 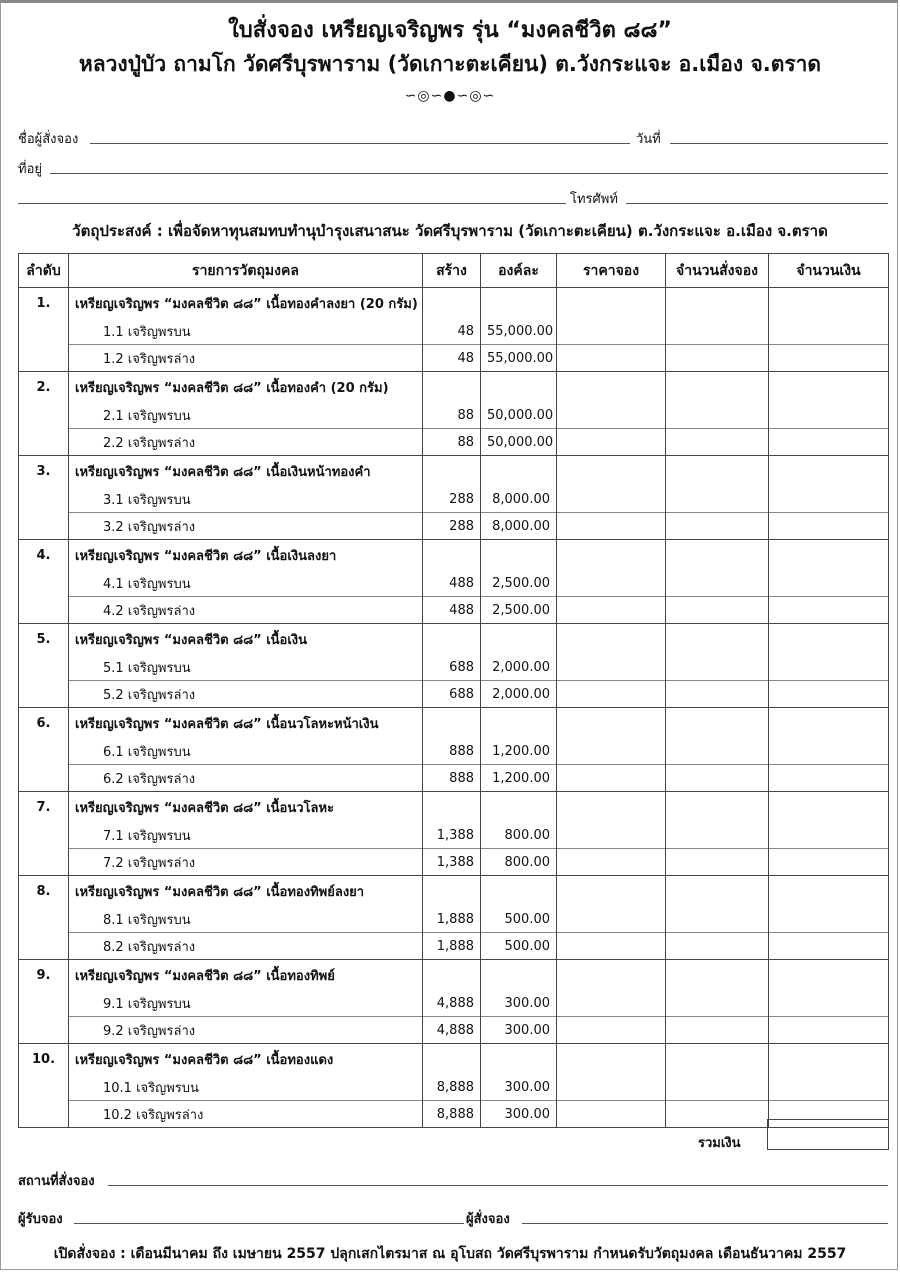 I want to click on name-field, so click(x=360, y=143).